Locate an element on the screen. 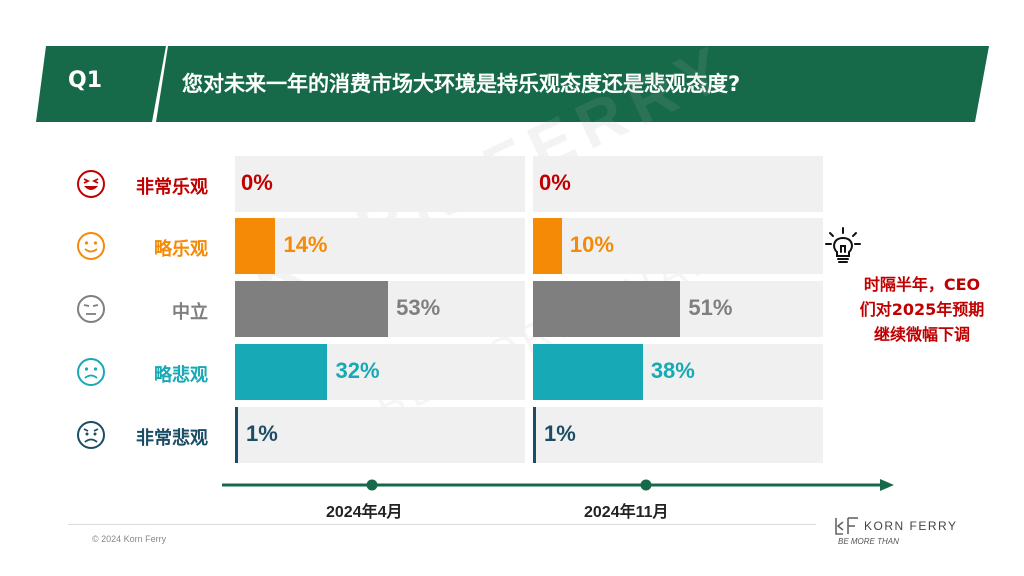 The image size is (1024, 576). callout-note: 时隔半年，CEO 们对2025年预期 继续微幅下调 is located at coordinates (922, 309).